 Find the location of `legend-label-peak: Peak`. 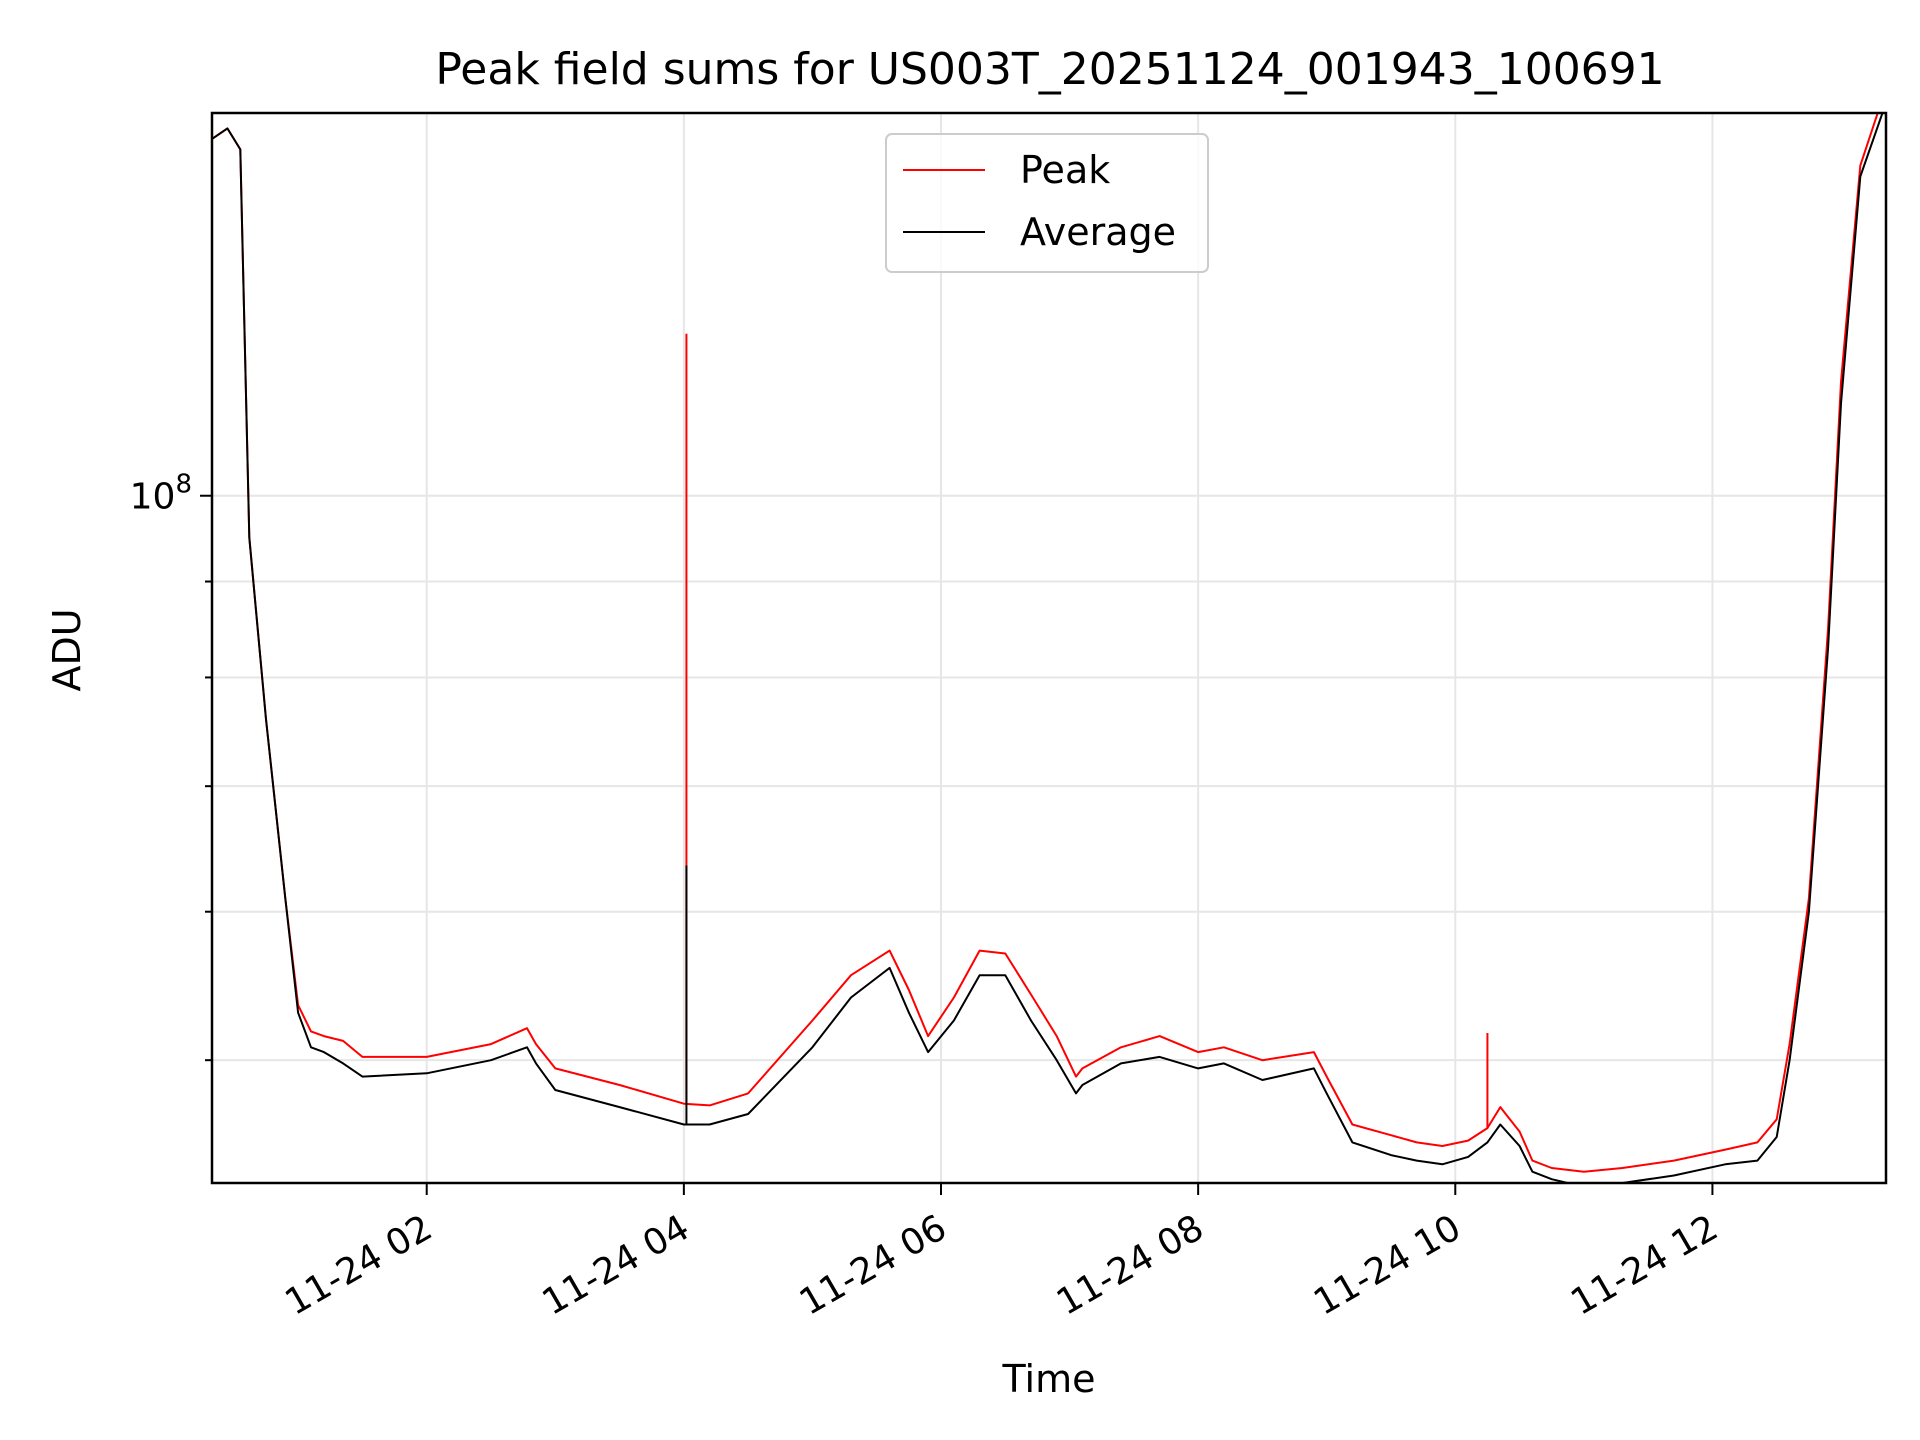

legend-label-peak: Peak is located at coordinates (1065, 170).